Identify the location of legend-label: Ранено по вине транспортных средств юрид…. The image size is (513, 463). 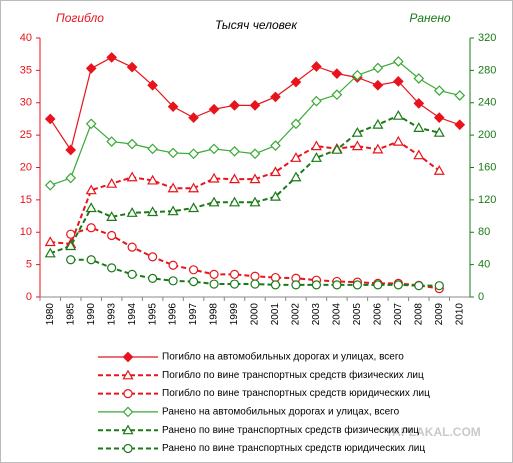
(293, 448).